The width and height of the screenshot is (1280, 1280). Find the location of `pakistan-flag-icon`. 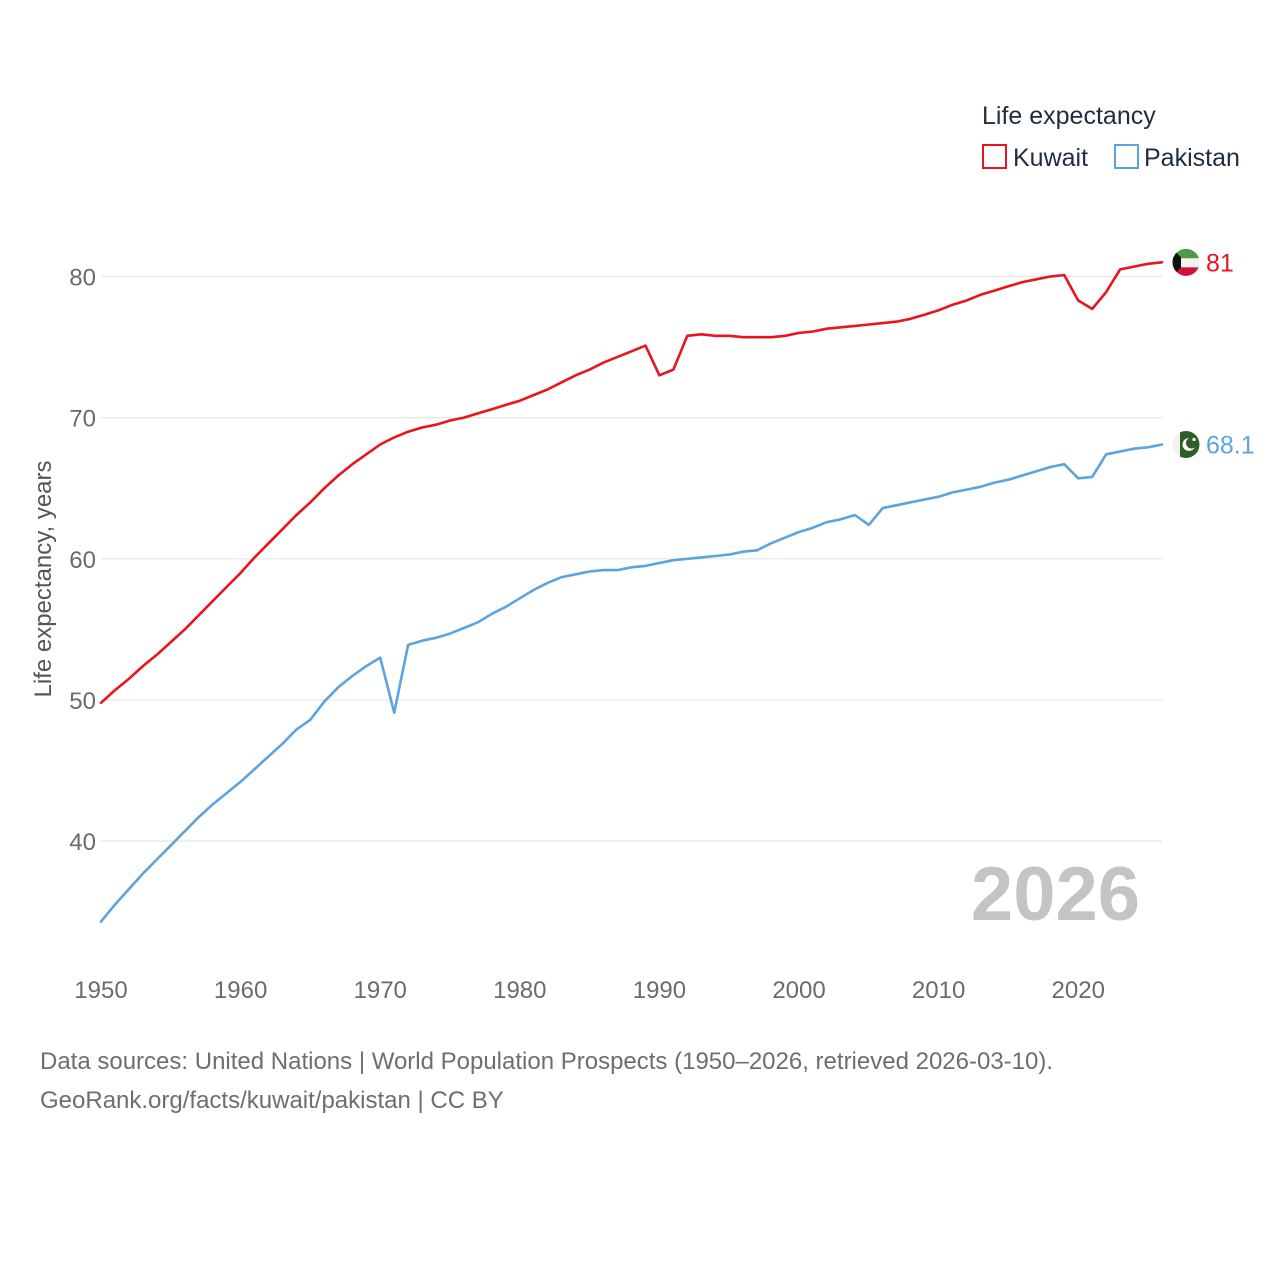

pakistan-flag-icon is located at coordinates (1186, 444).